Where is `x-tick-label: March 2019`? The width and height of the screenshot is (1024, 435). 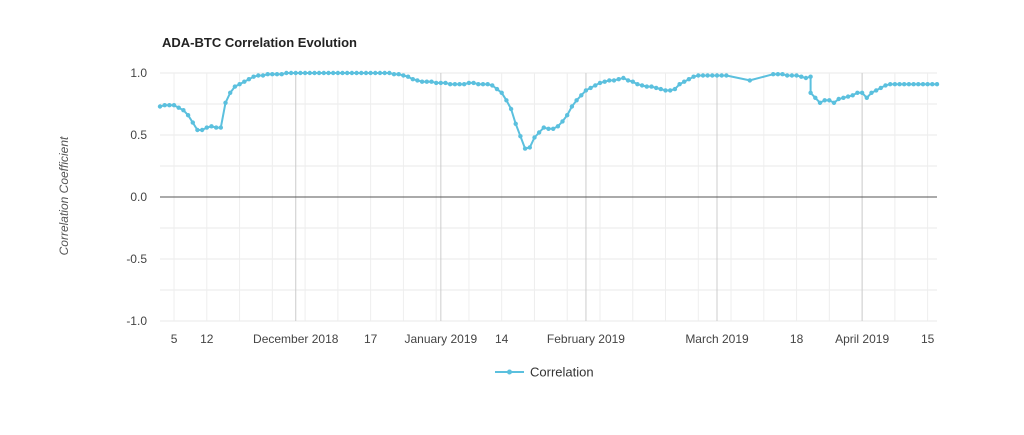 x-tick-label: March 2019 is located at coordinates (717, 339).